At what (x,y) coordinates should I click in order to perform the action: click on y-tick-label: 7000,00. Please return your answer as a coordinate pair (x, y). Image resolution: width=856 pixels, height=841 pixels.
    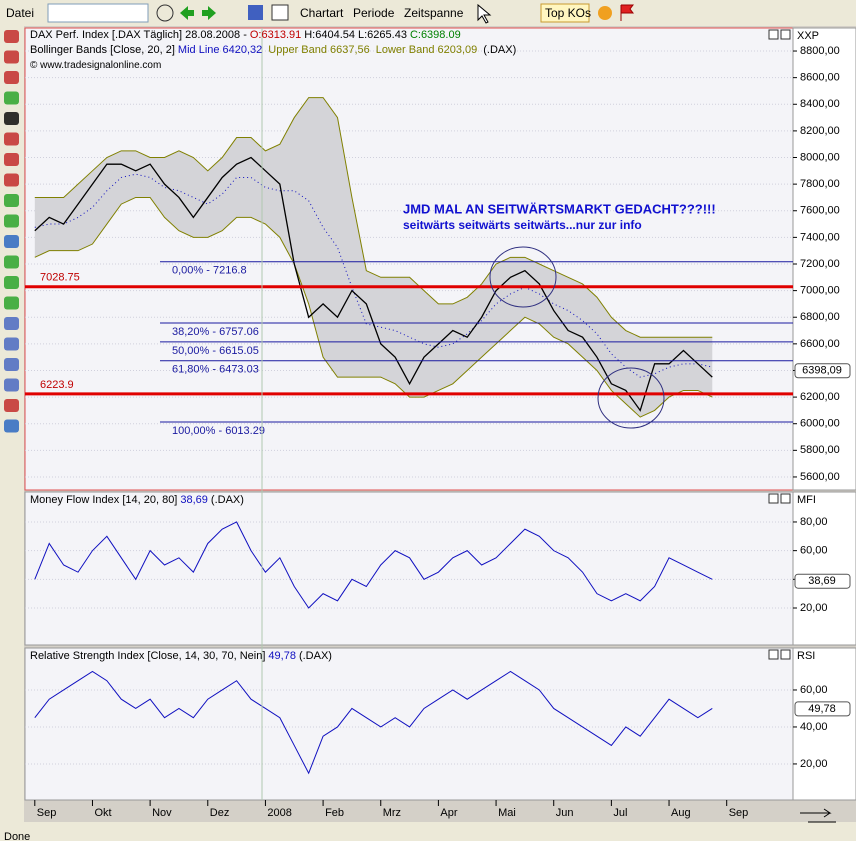
    Looking at the image, I should click on (820, 291).